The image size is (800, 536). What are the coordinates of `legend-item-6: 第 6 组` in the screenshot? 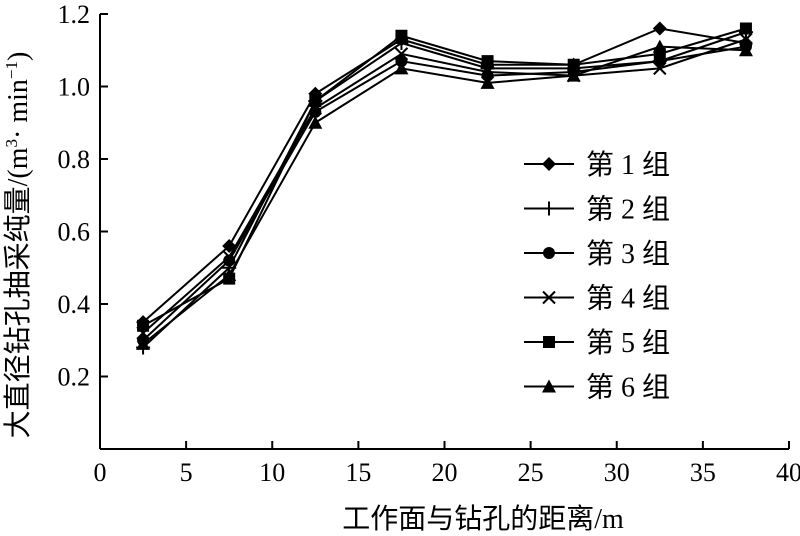 It's located at (597, 388).